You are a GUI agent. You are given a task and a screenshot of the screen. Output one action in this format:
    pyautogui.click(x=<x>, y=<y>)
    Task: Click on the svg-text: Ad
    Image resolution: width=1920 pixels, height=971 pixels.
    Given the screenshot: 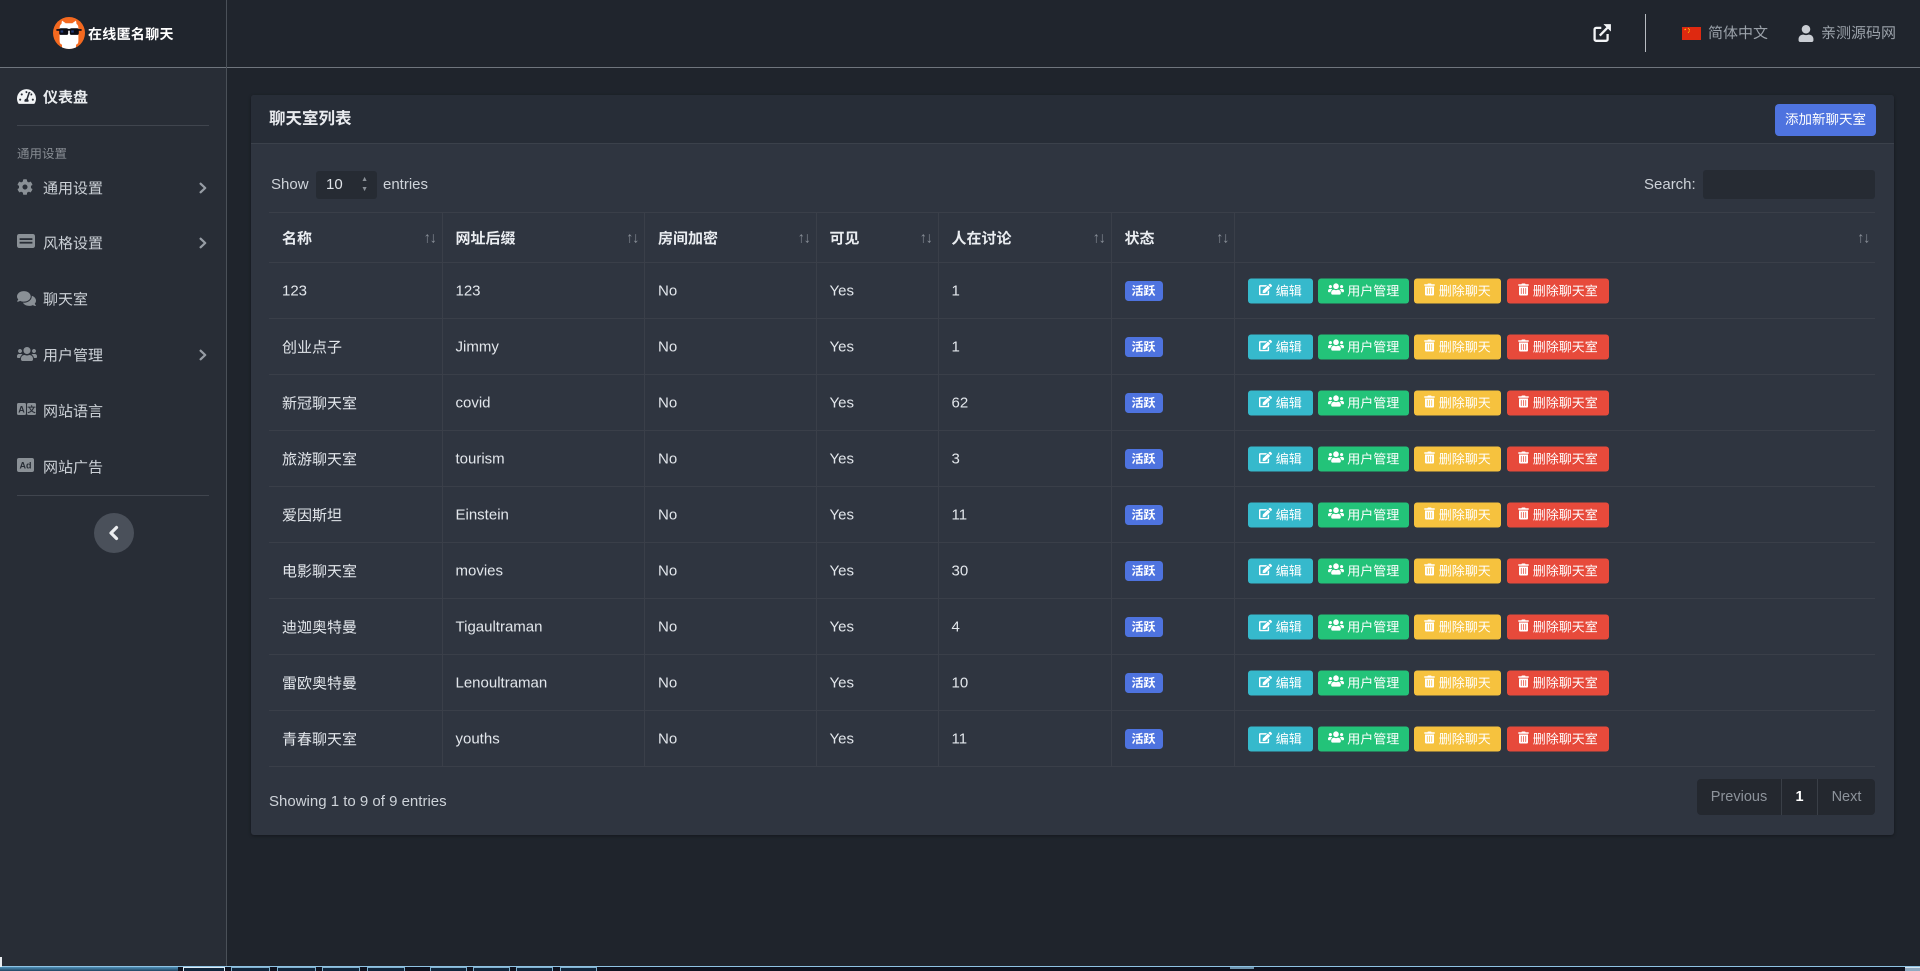 What is the action you would take?
    pyautogui.click(x=26, y=466)
    